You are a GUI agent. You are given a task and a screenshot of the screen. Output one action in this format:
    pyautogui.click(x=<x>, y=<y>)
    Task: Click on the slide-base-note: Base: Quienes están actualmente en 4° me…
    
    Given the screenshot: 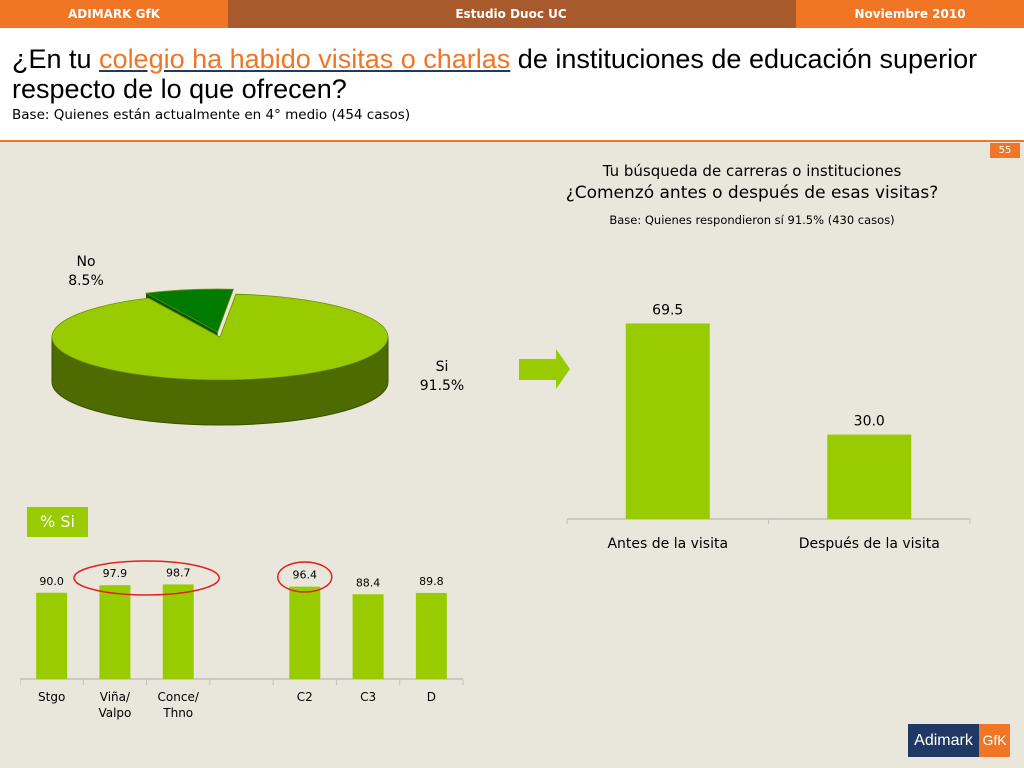 What is the action you would take?
    pyautogui.click(x=211, y=115)
    